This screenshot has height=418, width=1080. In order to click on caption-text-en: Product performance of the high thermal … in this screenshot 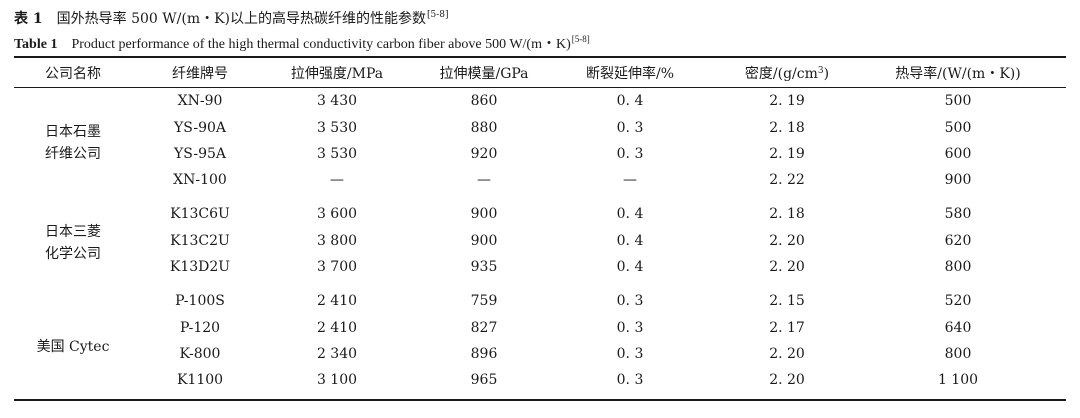, I will do `click(321, 44)`.